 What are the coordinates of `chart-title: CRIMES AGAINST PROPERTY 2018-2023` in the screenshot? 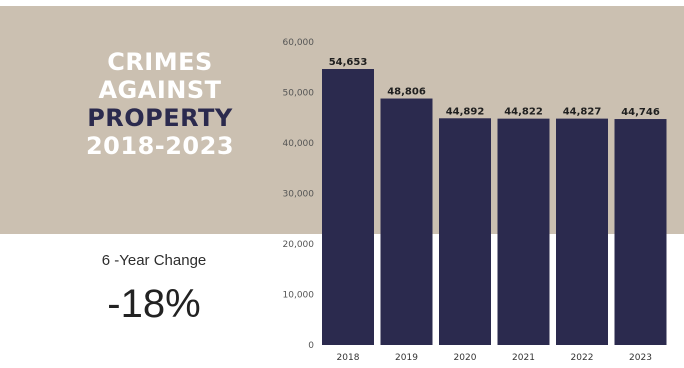 It's located at (160, 104).